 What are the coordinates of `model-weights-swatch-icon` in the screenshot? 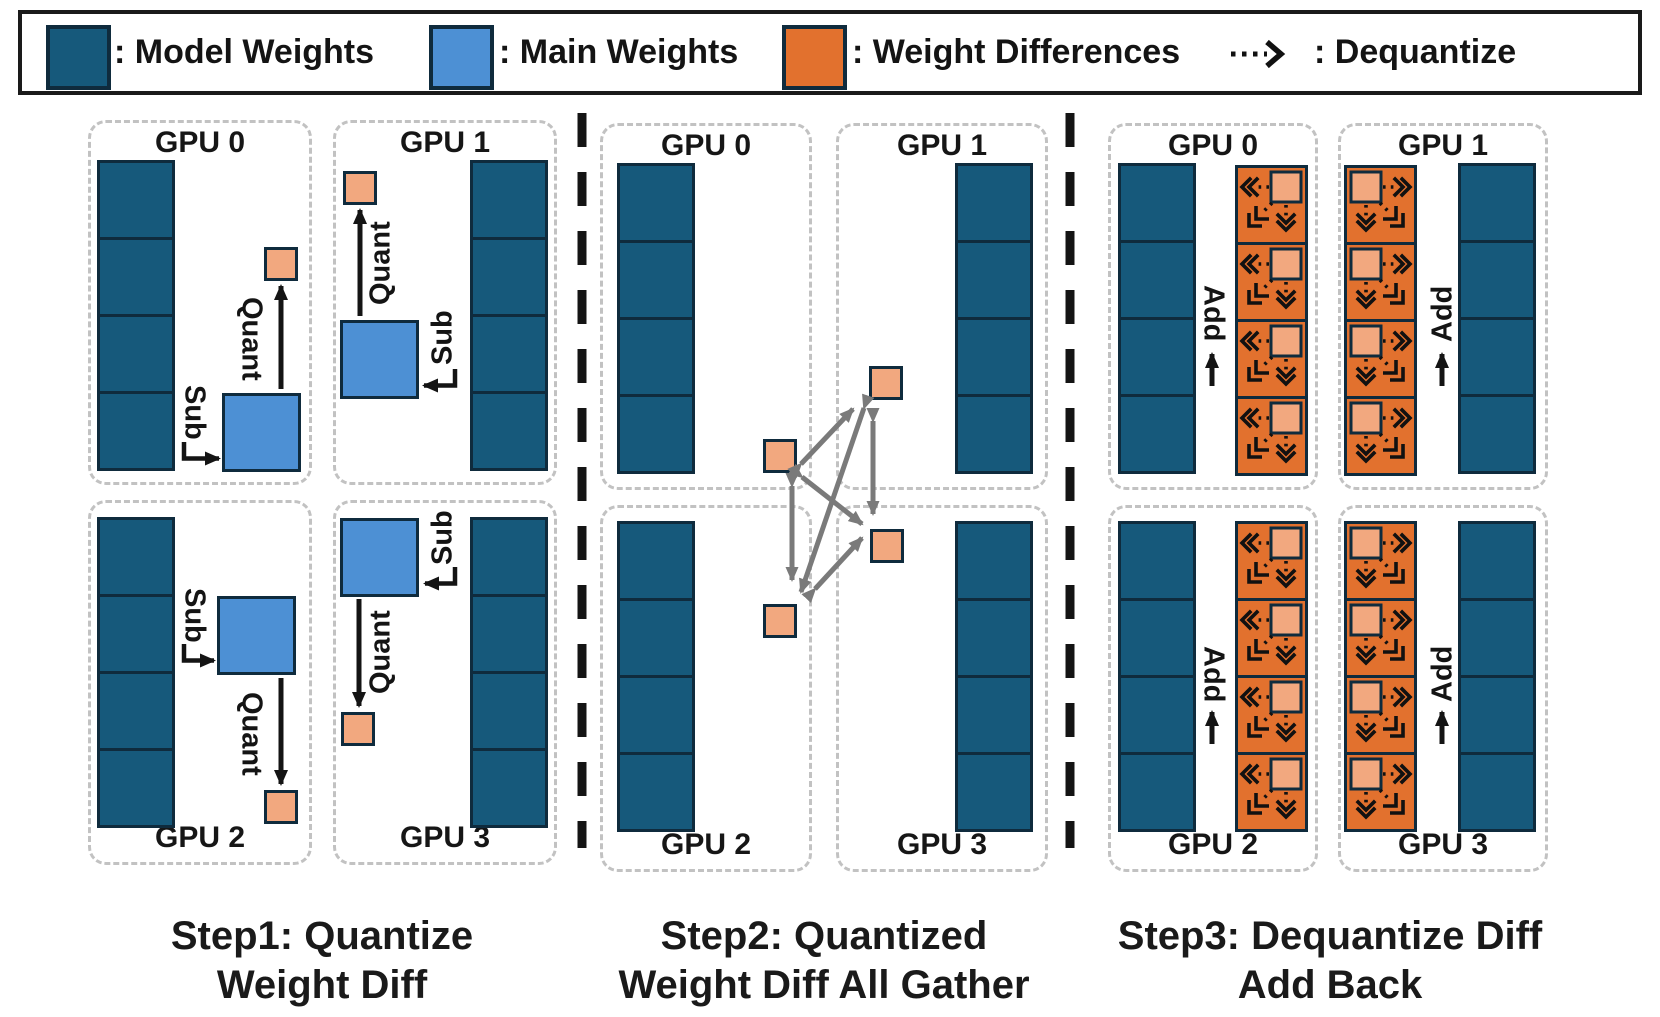 It's located at (78, 57).